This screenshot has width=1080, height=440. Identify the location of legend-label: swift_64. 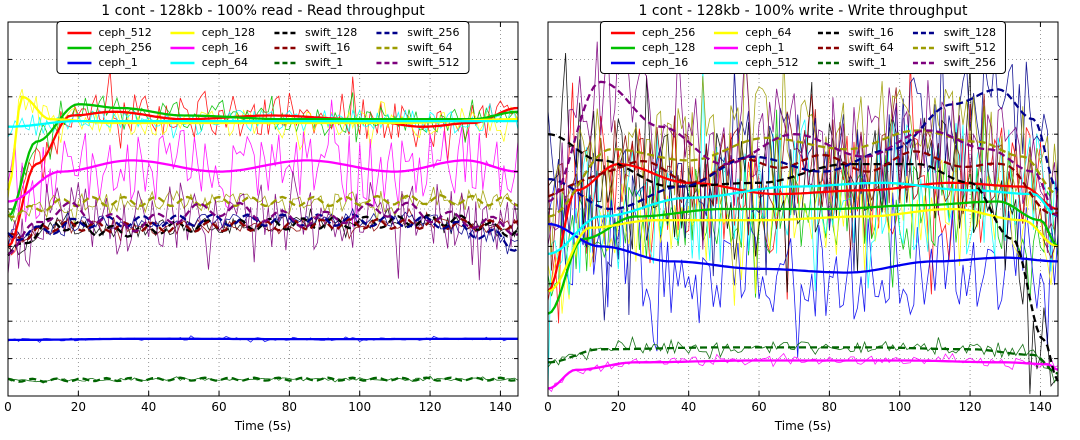
(430, 47).